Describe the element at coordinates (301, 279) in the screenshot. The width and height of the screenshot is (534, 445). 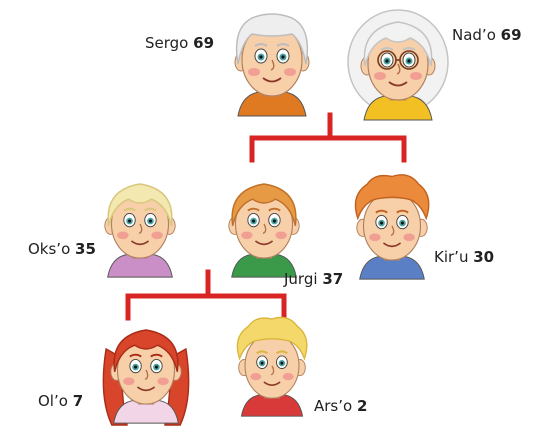
I see `name-jurgi: Jurgi` at that location.